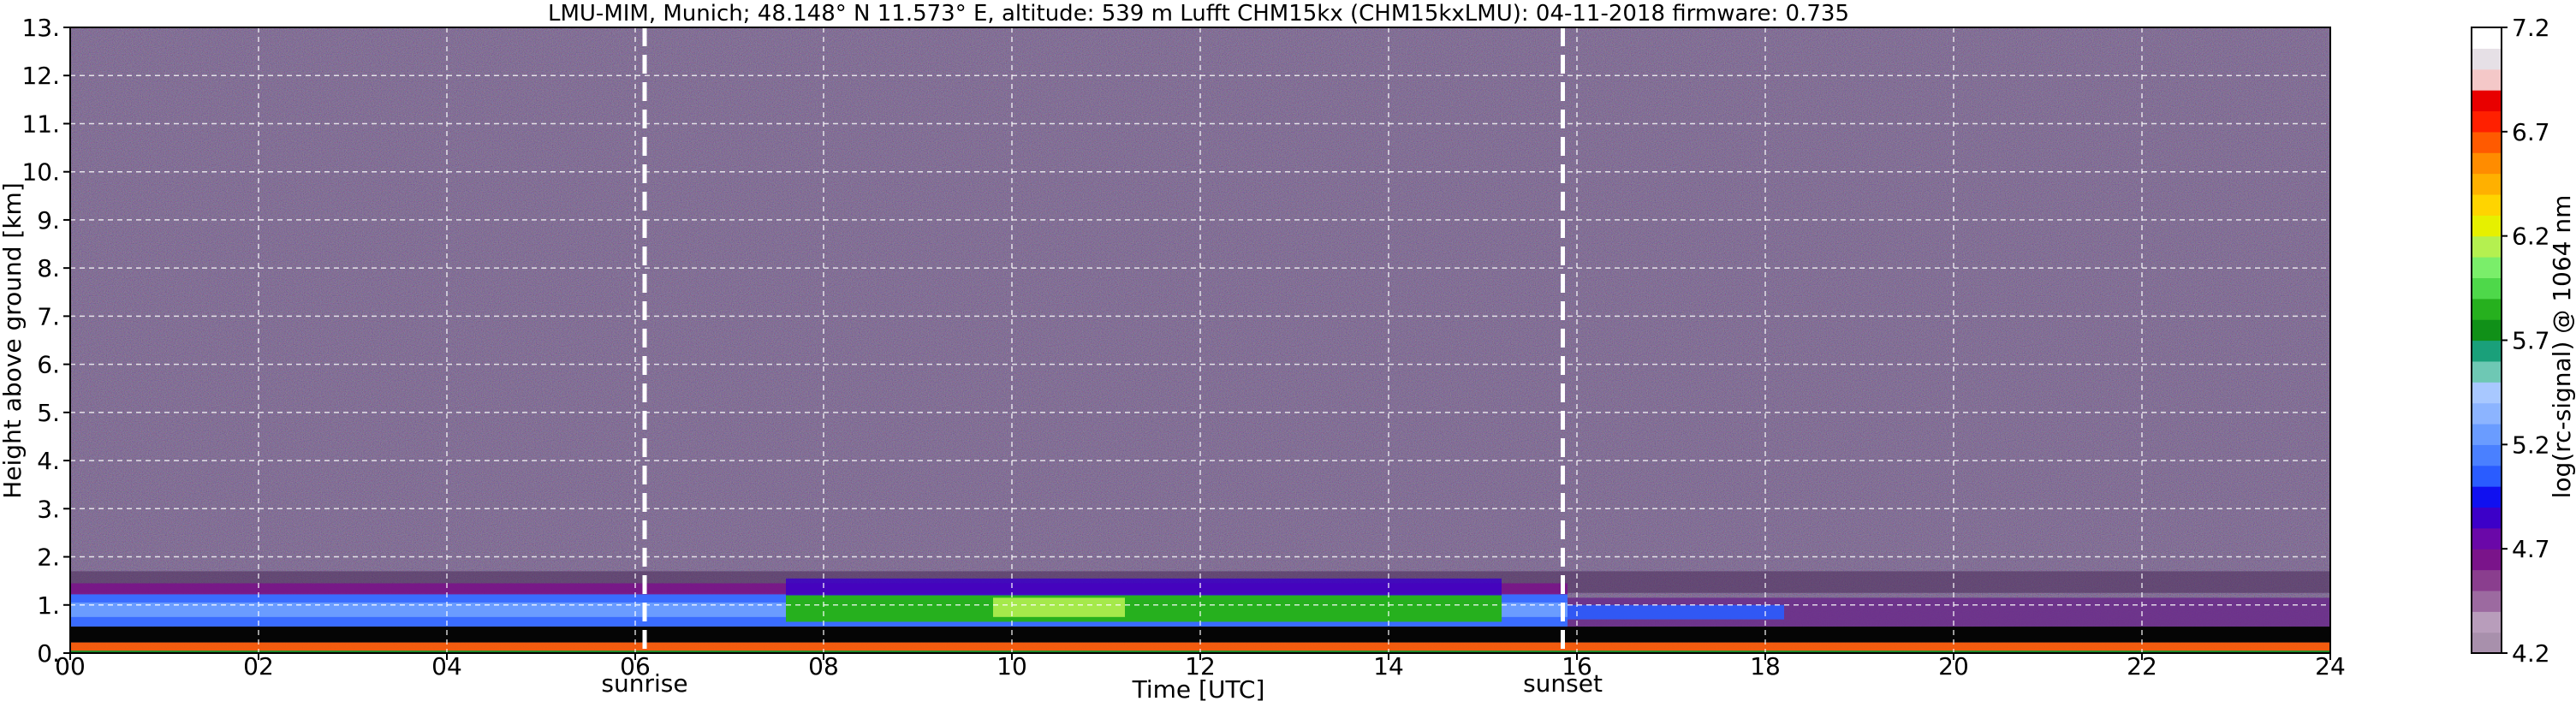 The width and height of the screenshot is (2576, 707). What do you see at coordinates (447, 666) in the screenshot?
I see `x-tick-label: 04` at bounding box center [447, 666].